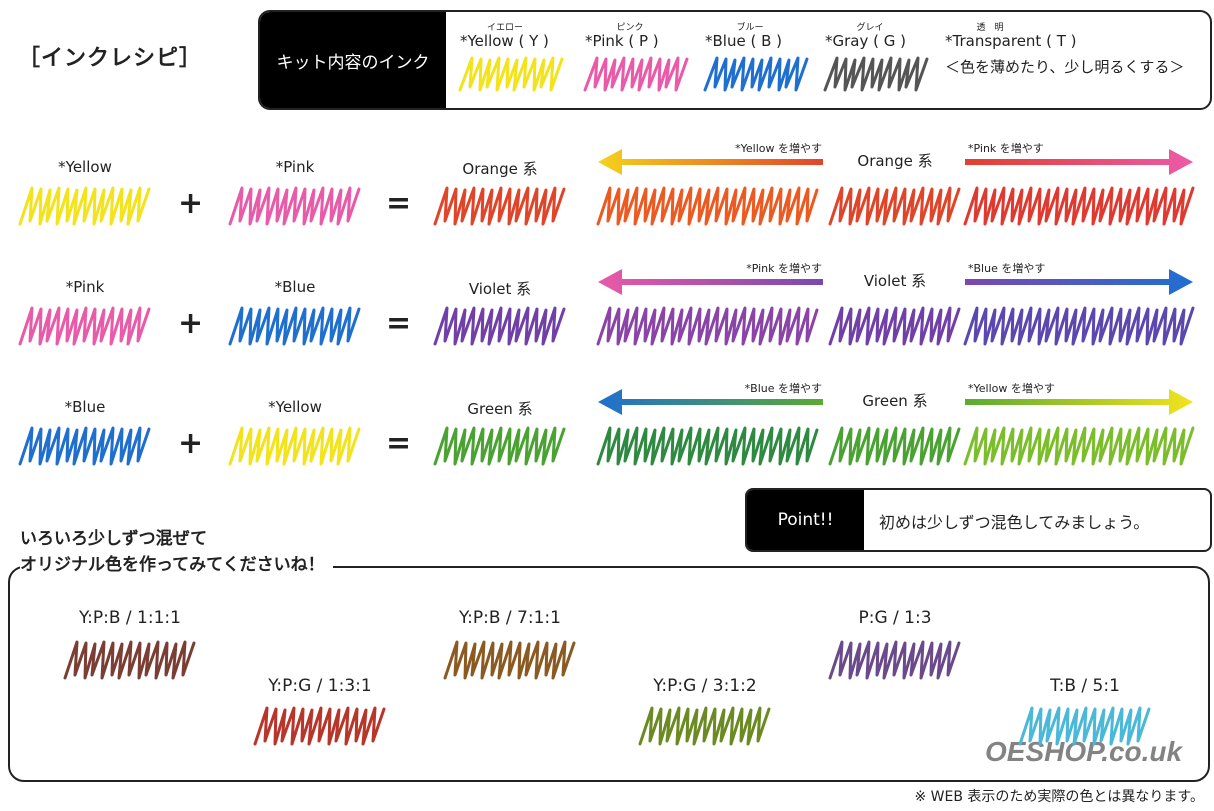  What do you see at coordinates (870, 28) in the screenshot?
I see `ruby: グレイ` at bounding box center [870, 28].